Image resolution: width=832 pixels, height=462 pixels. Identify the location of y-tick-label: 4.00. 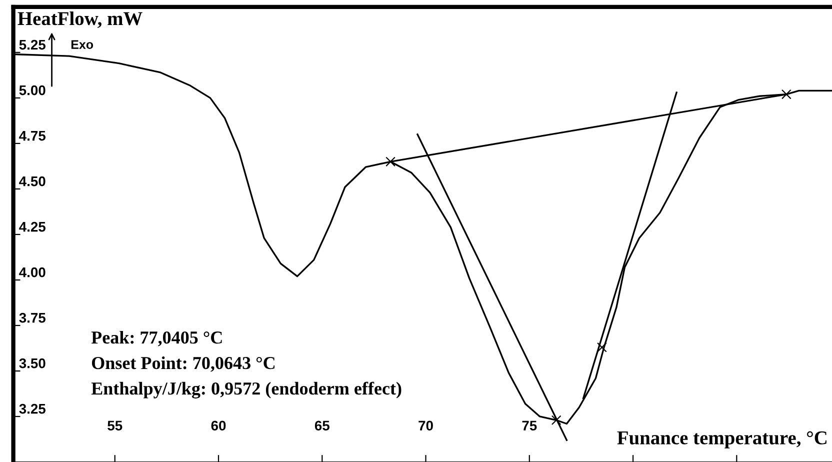
(32, 272).